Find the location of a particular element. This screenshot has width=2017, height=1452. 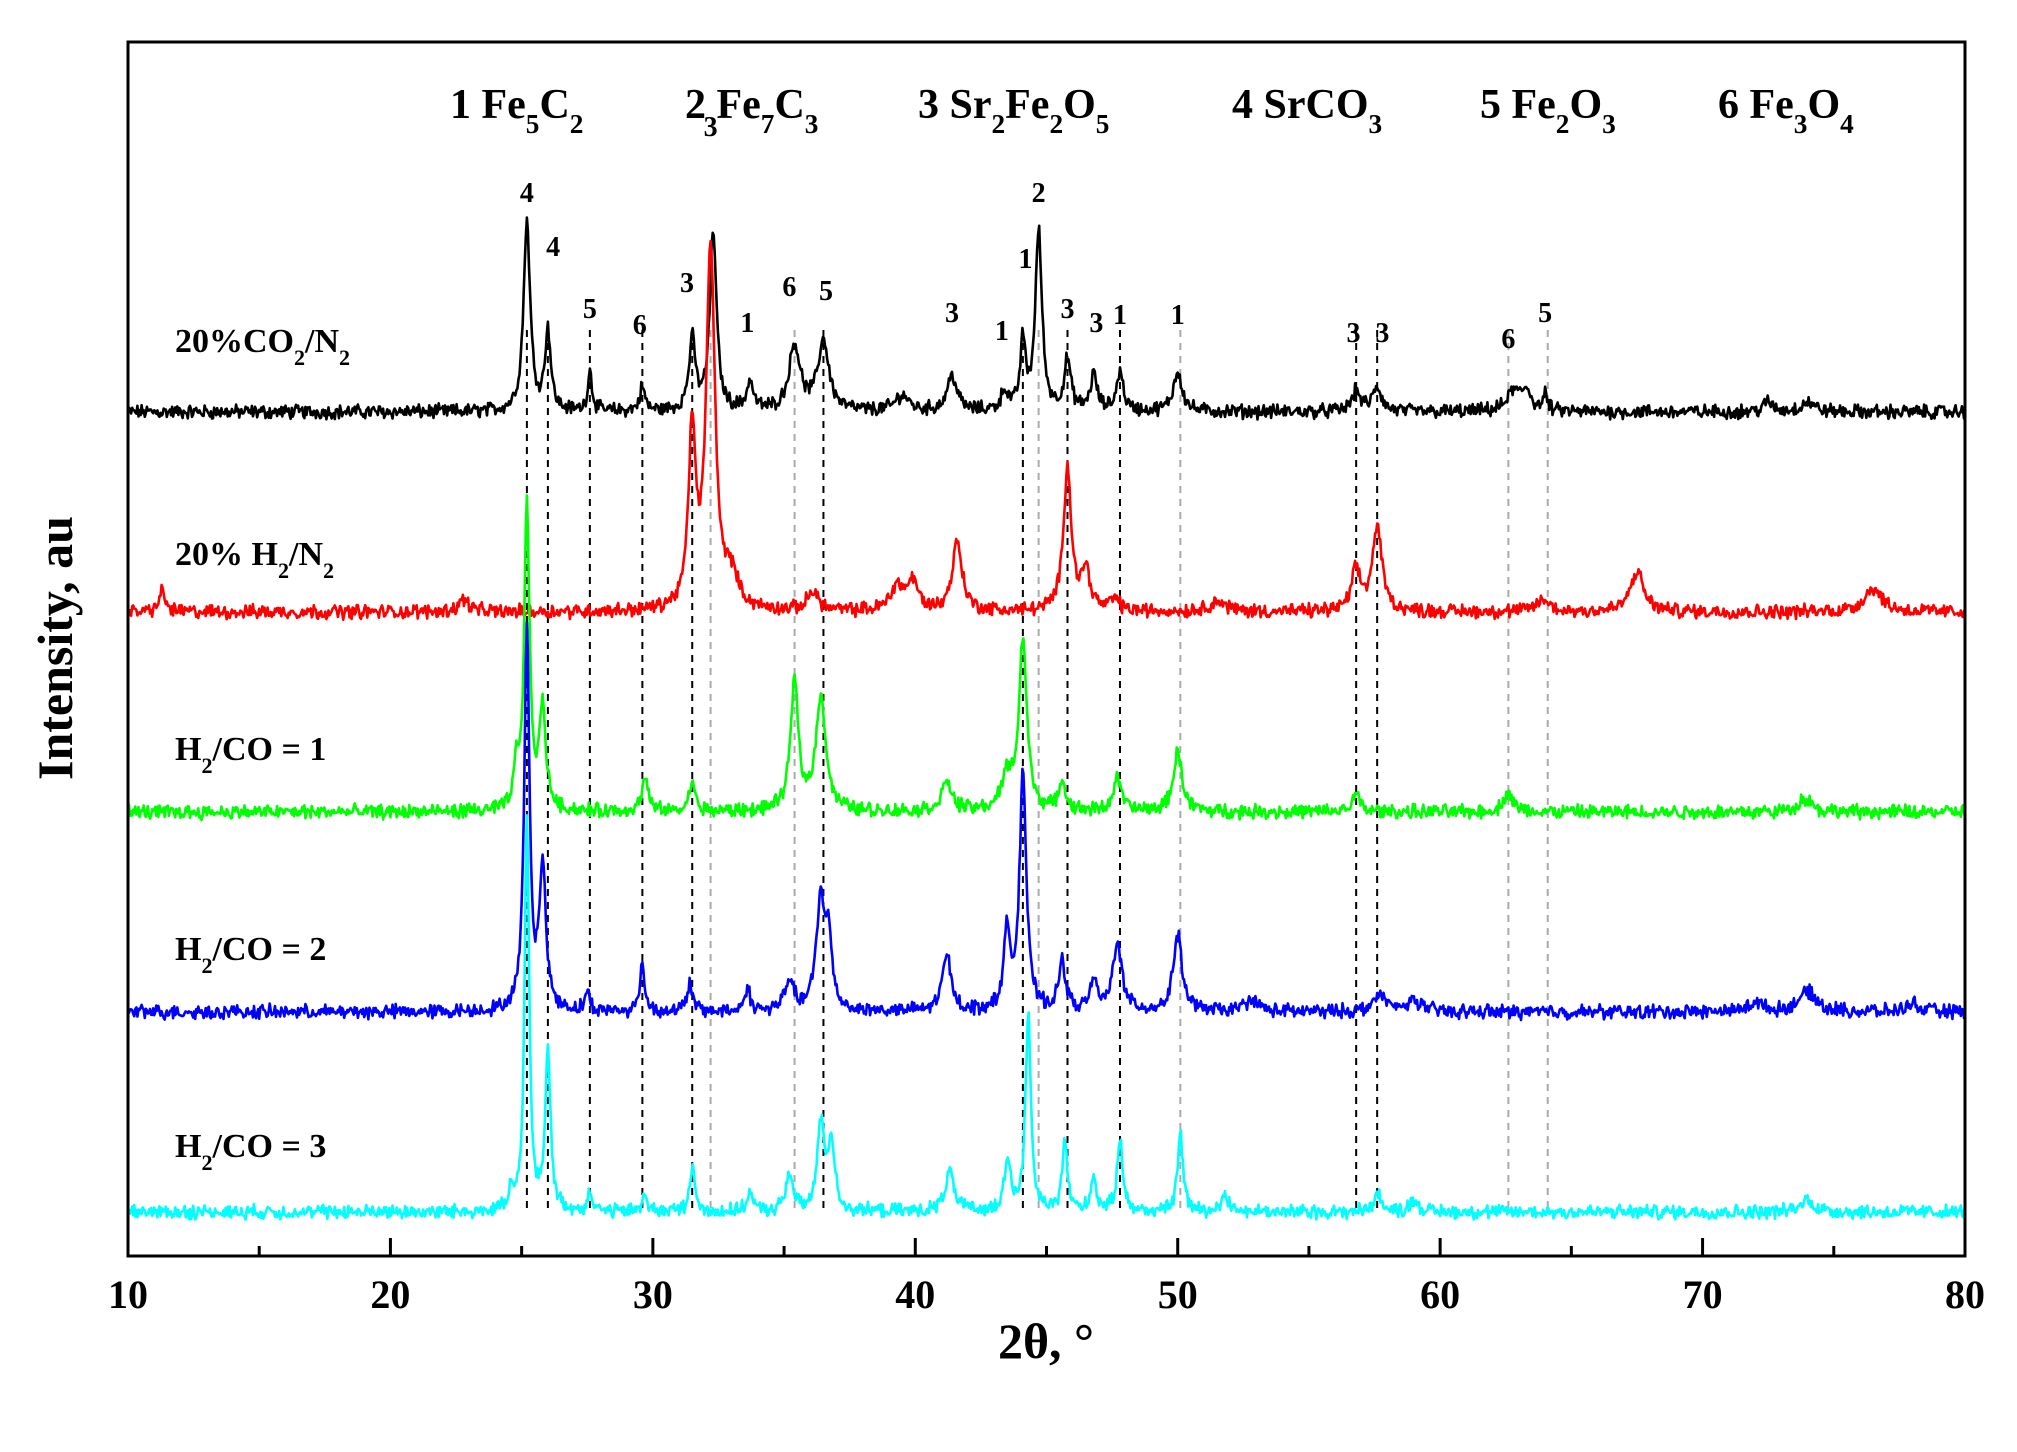

legend-phase-3: 3 Sr2Fe2O5 is located at coordinates (1013, 110).